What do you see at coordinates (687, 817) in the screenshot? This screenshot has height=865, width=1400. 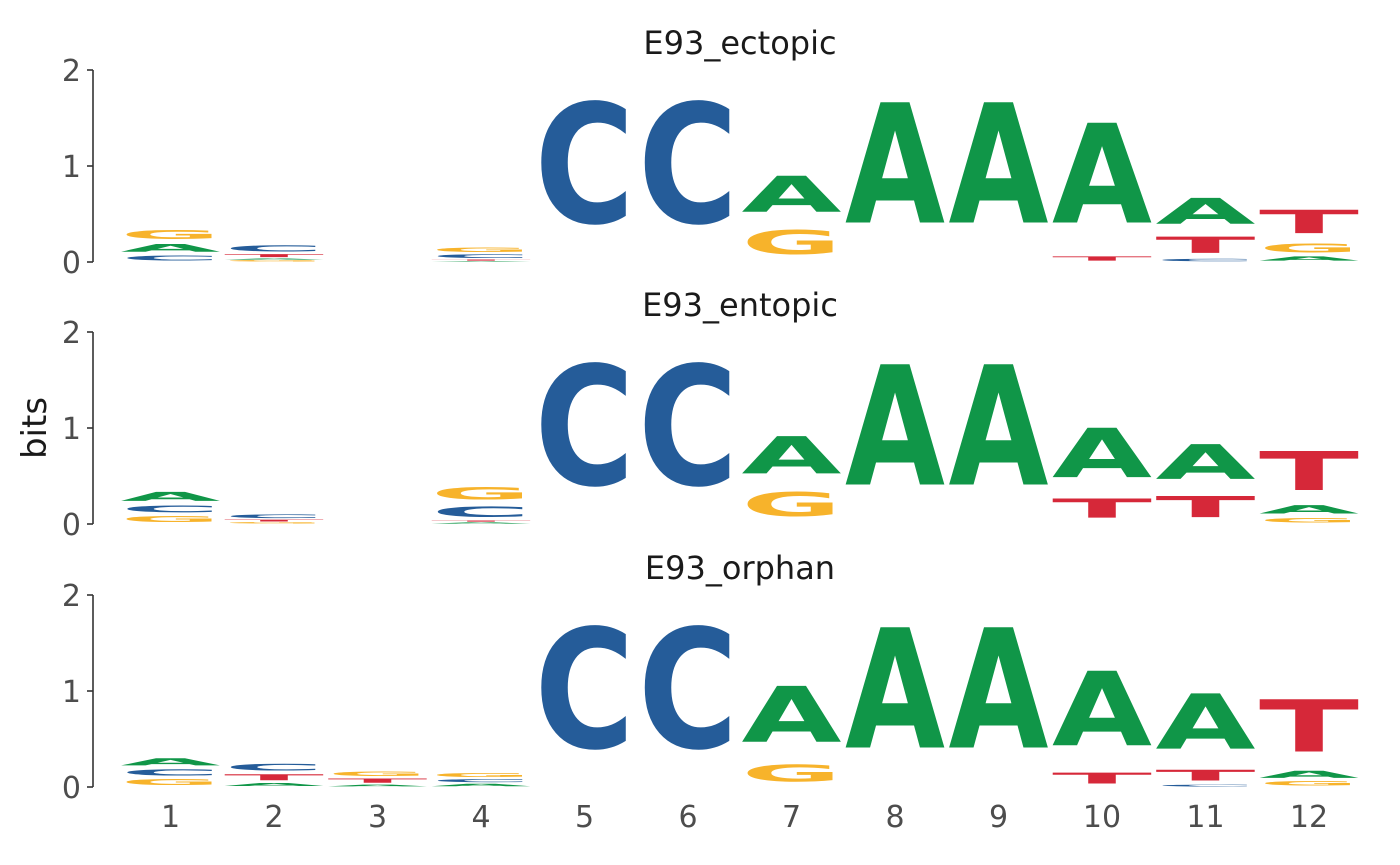 I see `x-tick-label: 6` at bounding box center [687, 817].